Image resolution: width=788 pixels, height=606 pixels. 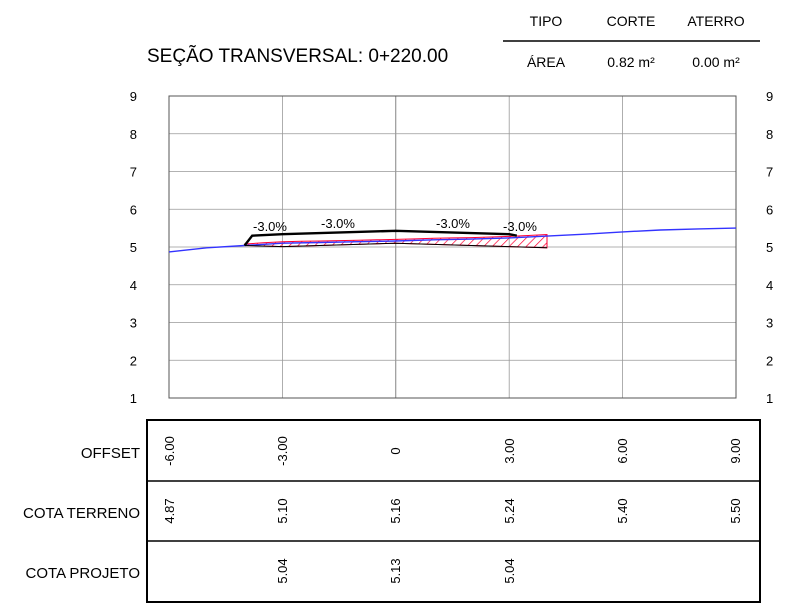 I want to click on summary-header-aterro: ATERRO, so click(x=715, y=21).